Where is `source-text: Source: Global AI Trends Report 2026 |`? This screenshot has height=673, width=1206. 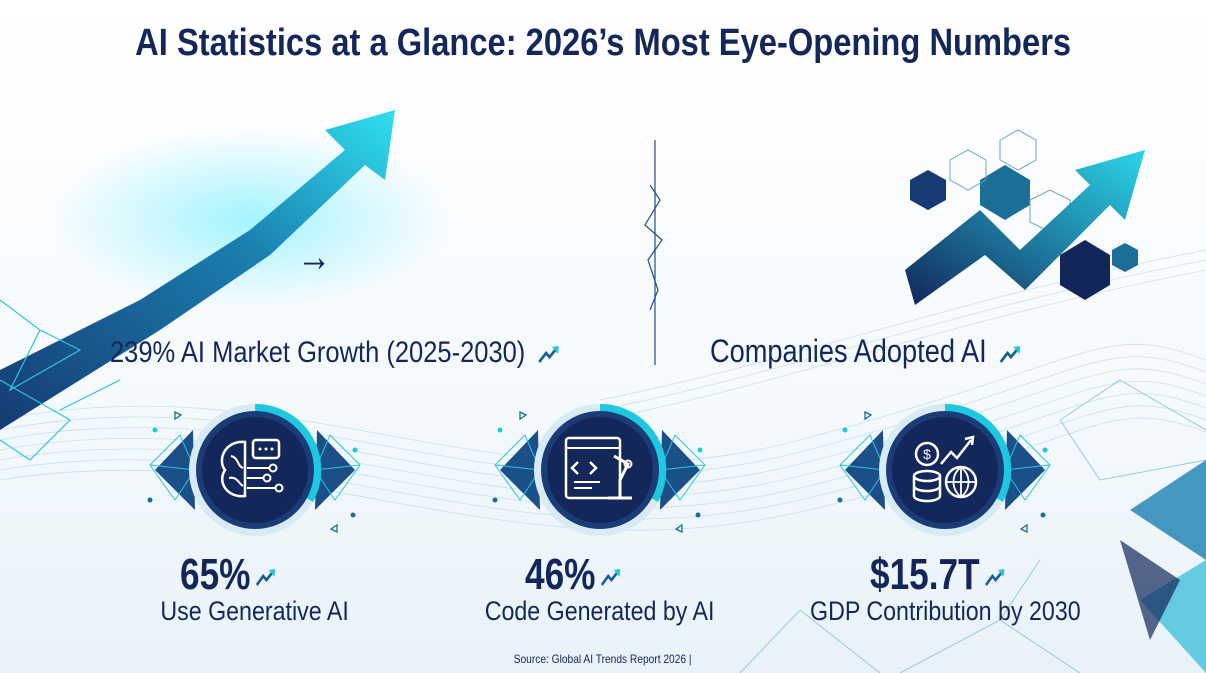
source-text: Source: Global AI Trends Report 2026 | is located at coordinates (603, 659).